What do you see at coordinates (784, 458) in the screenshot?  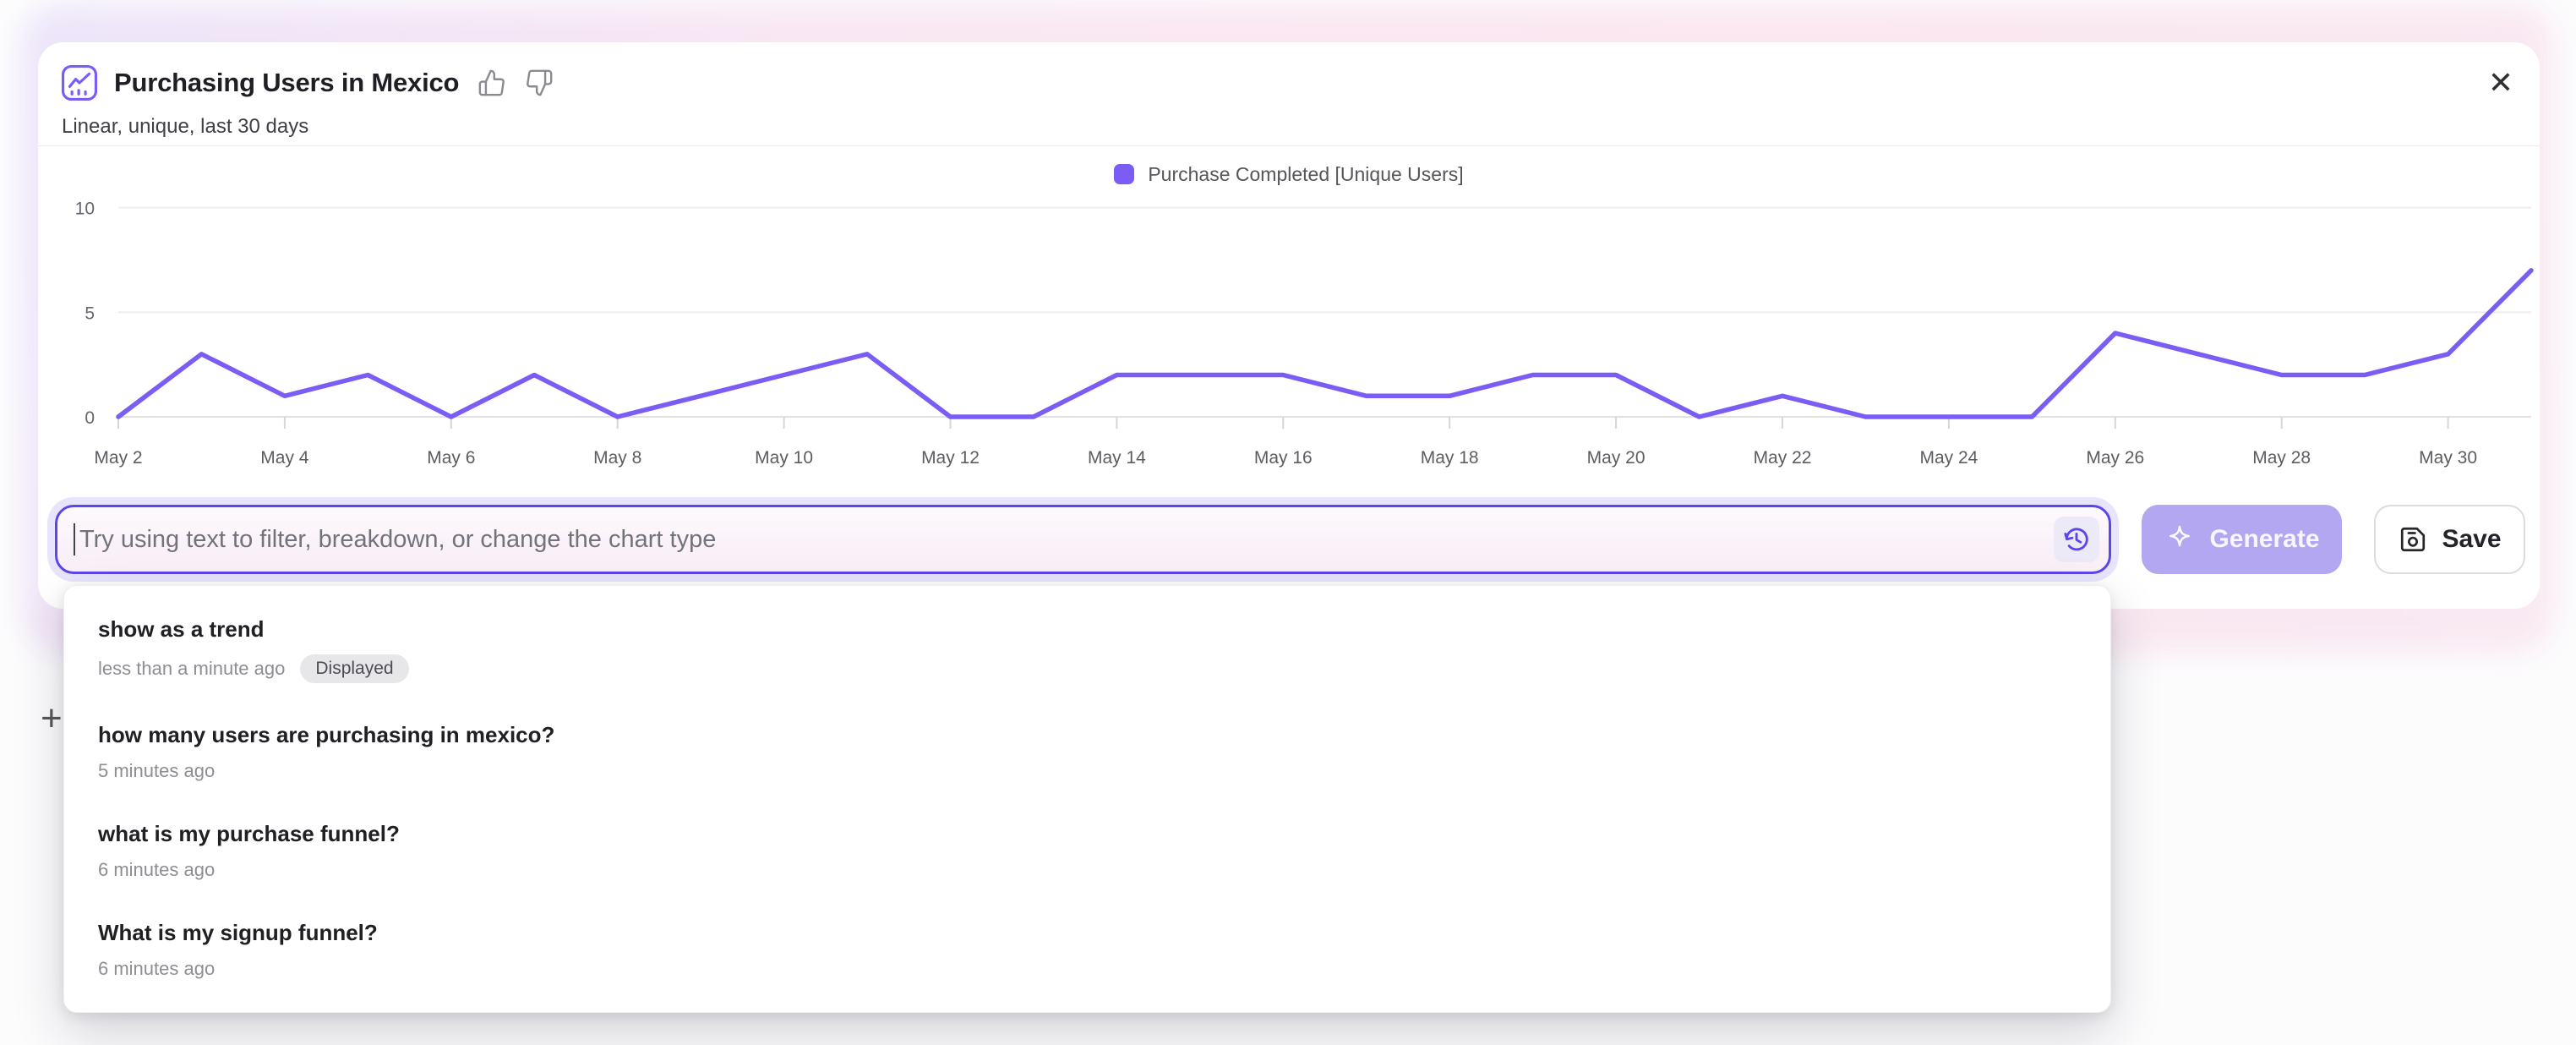 I see `svg-text: May 10` at bounding box center [784, 458].